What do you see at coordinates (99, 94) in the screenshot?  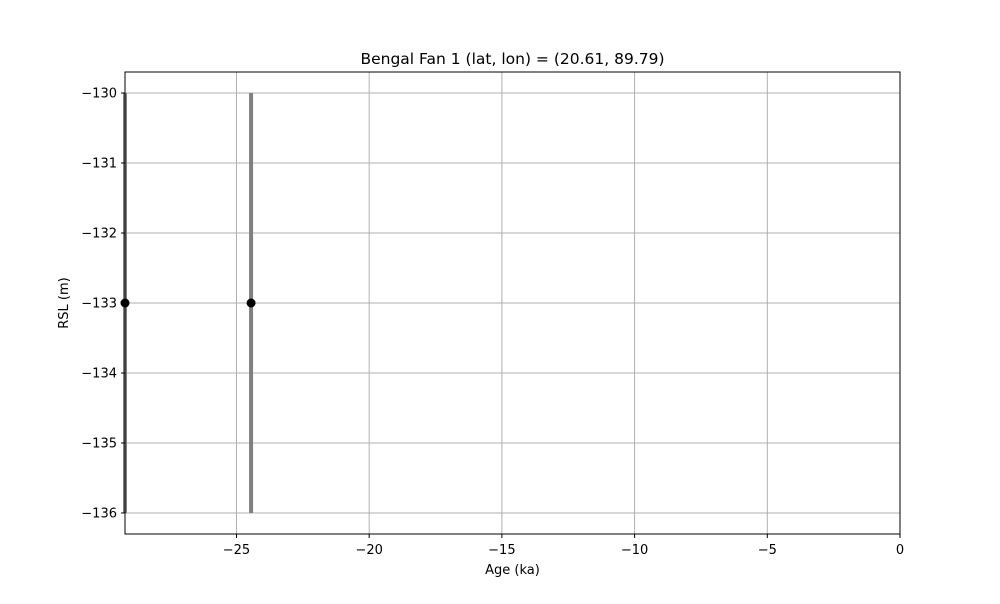 I see `y-tick-label: −130` at bounding box center [99, 94].